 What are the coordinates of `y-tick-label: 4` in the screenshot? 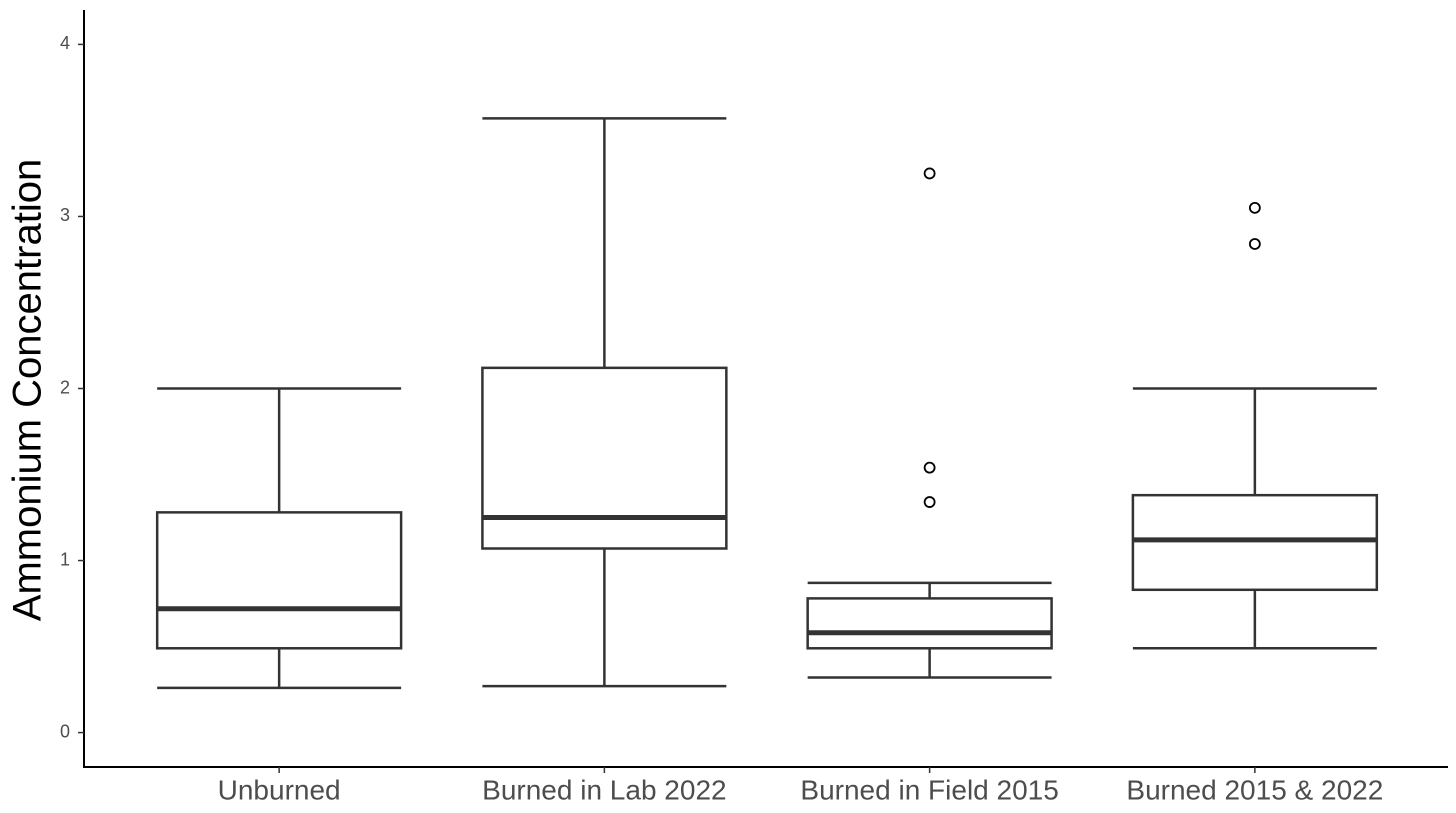 It's located at (65, 43).